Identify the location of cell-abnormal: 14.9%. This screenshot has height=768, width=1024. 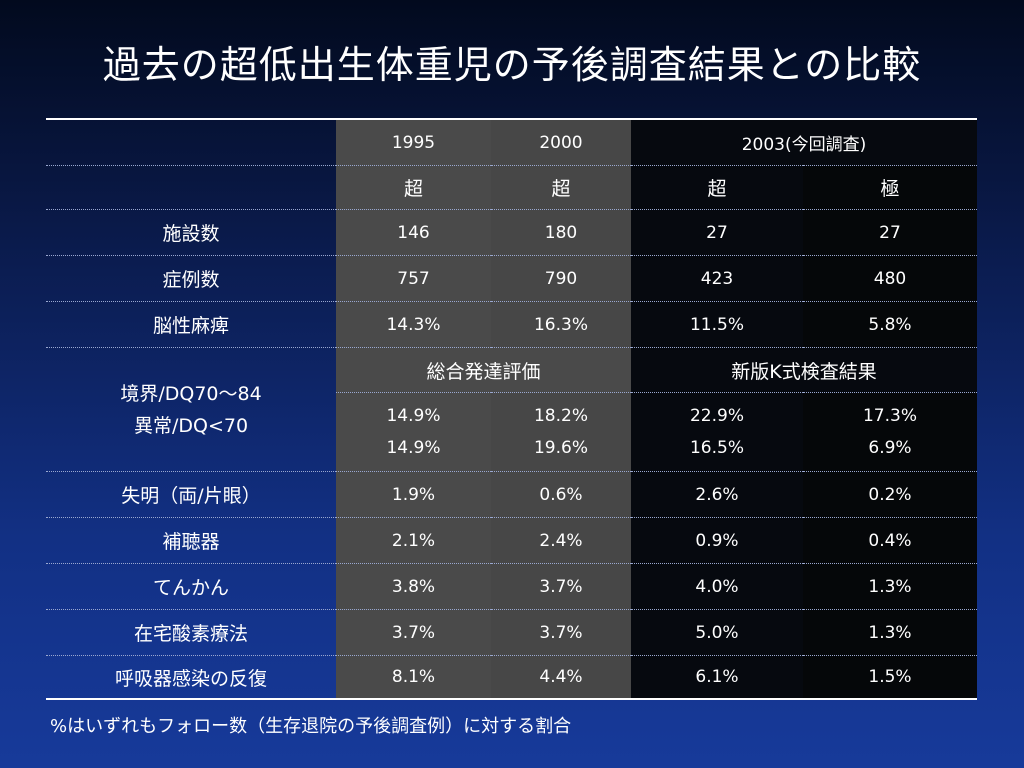
(413, 448).